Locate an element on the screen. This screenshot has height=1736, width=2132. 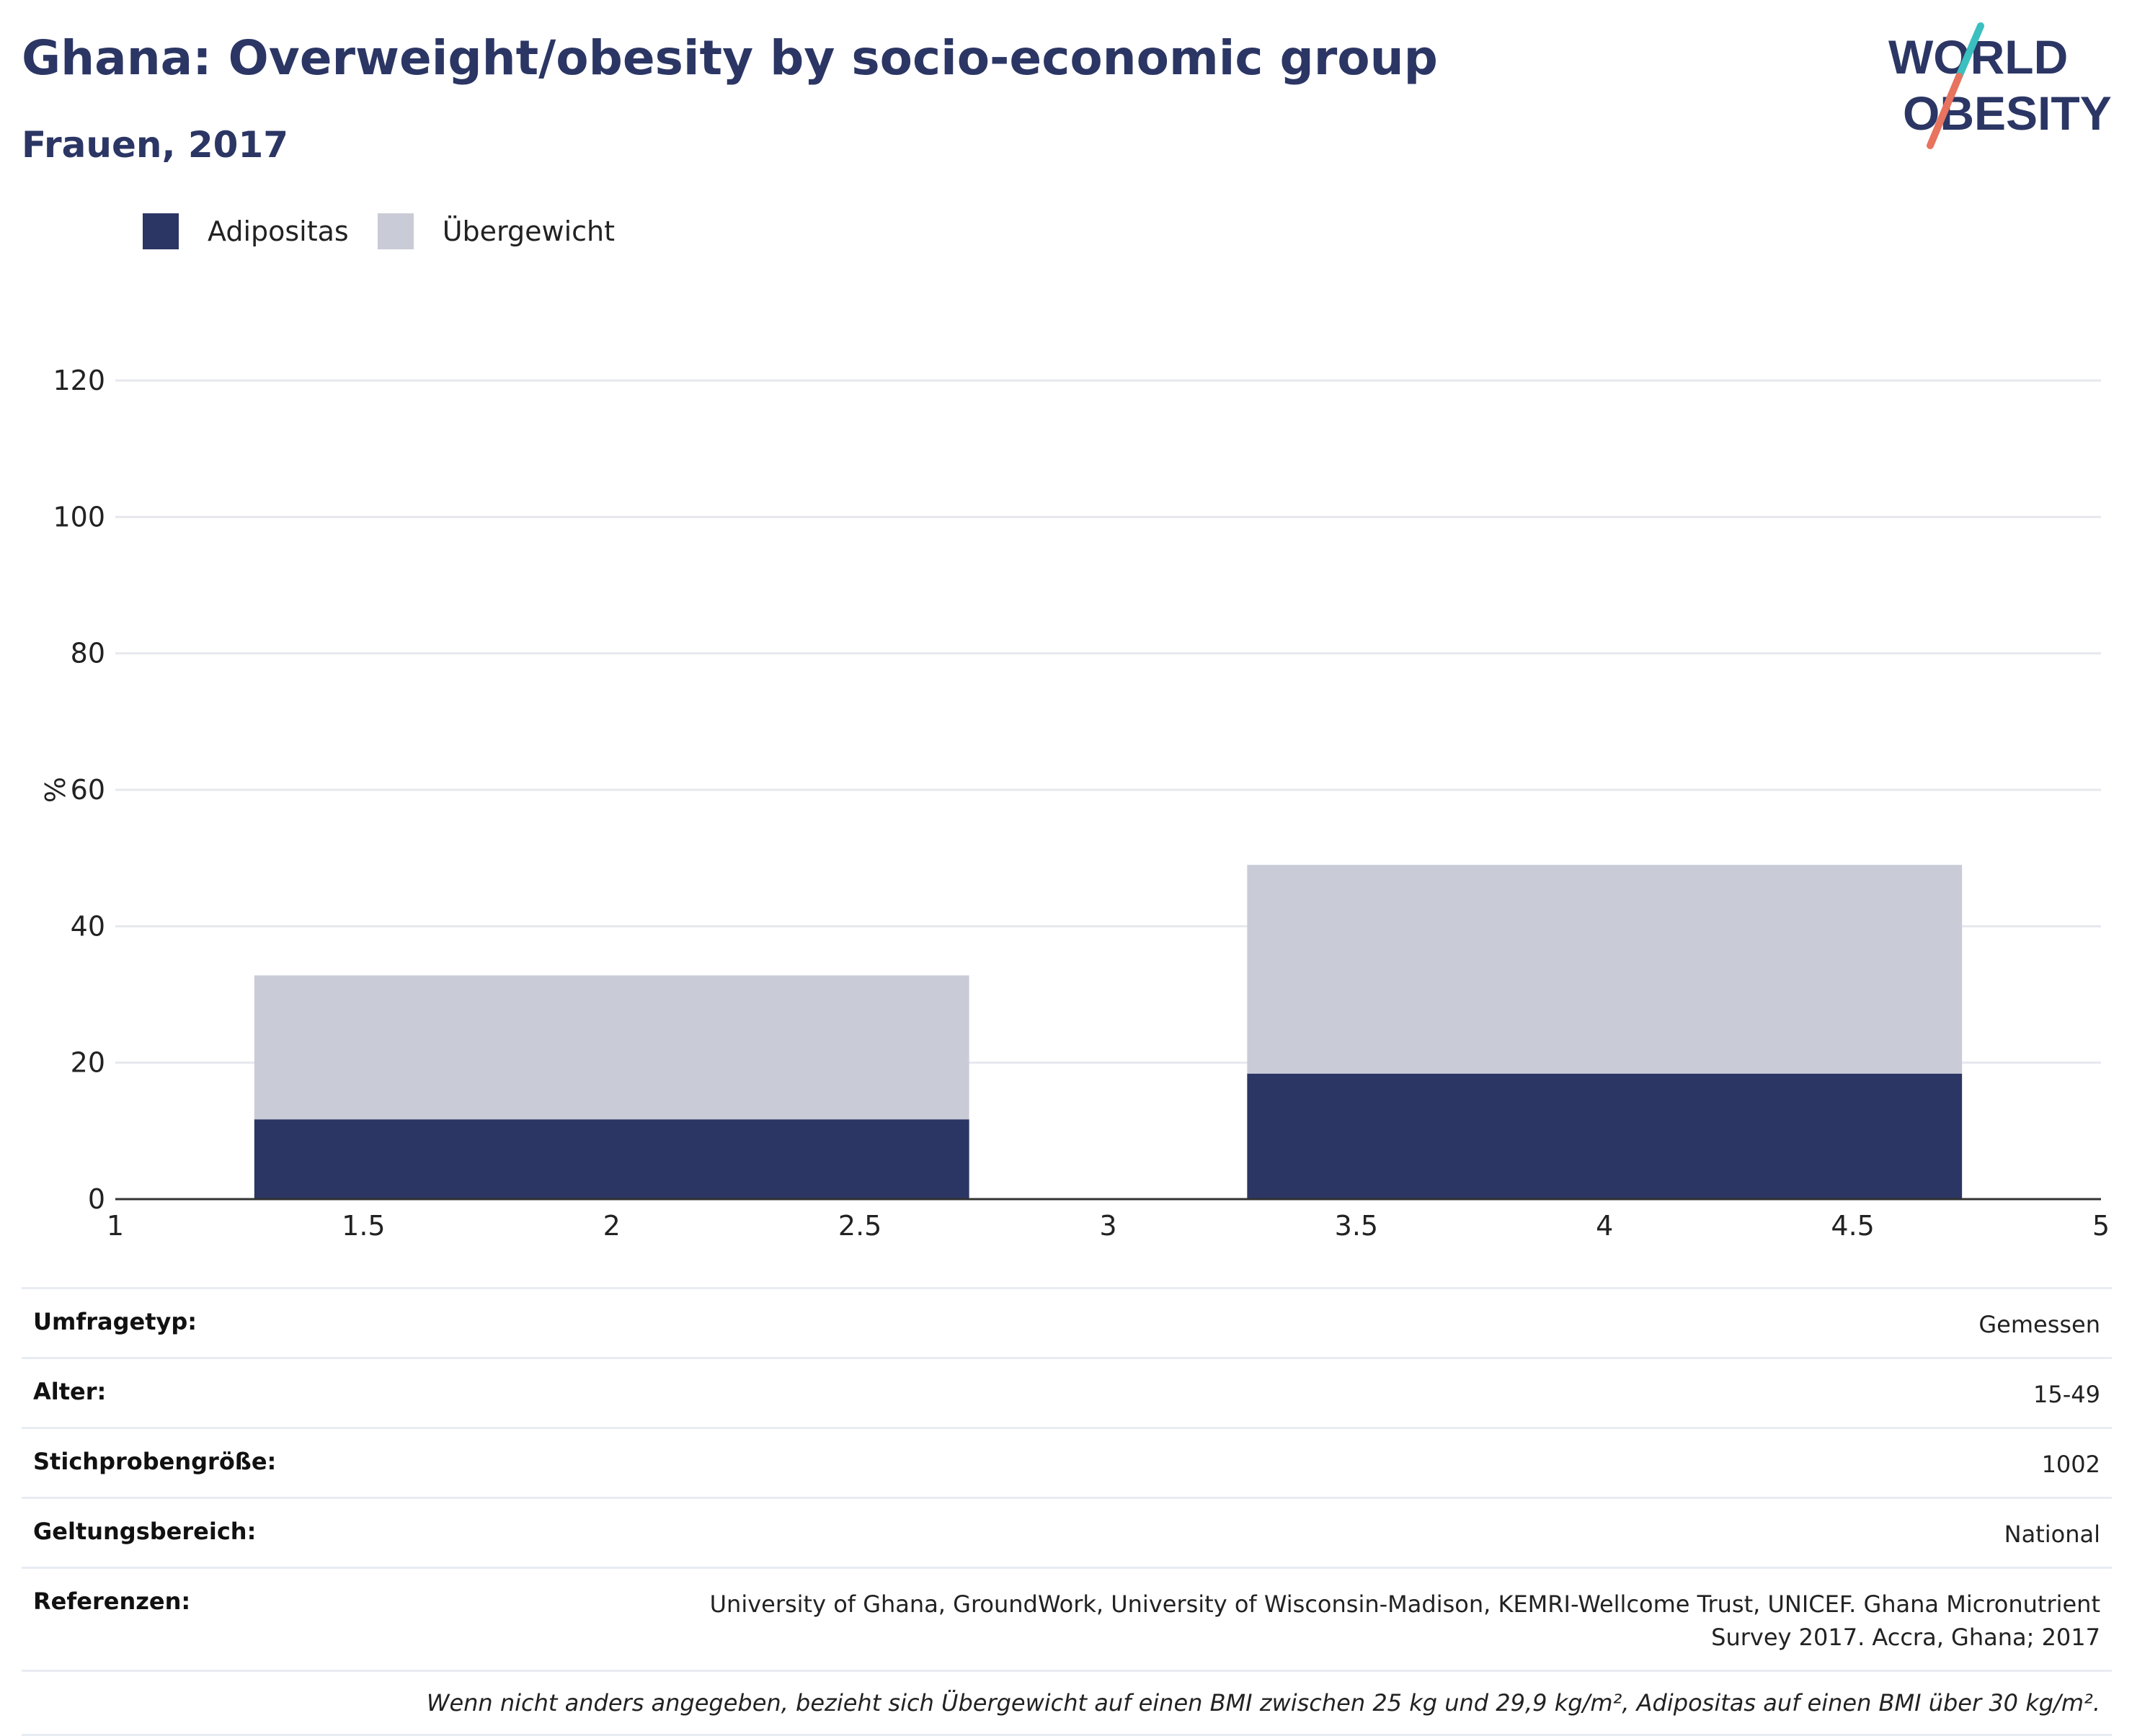
meta-key: Stichprobengröße: is located at coordinates (155, 1462).